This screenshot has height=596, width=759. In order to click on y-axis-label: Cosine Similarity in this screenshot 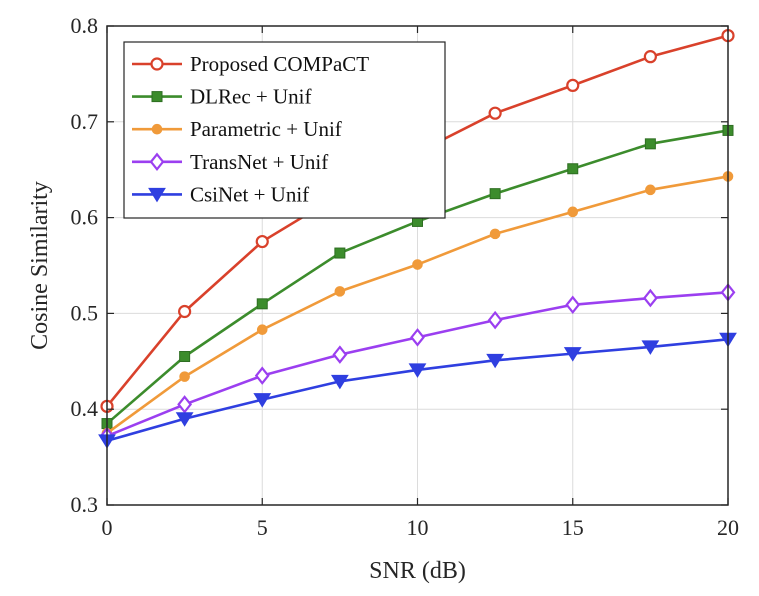, I will do `click(40, 265)`.